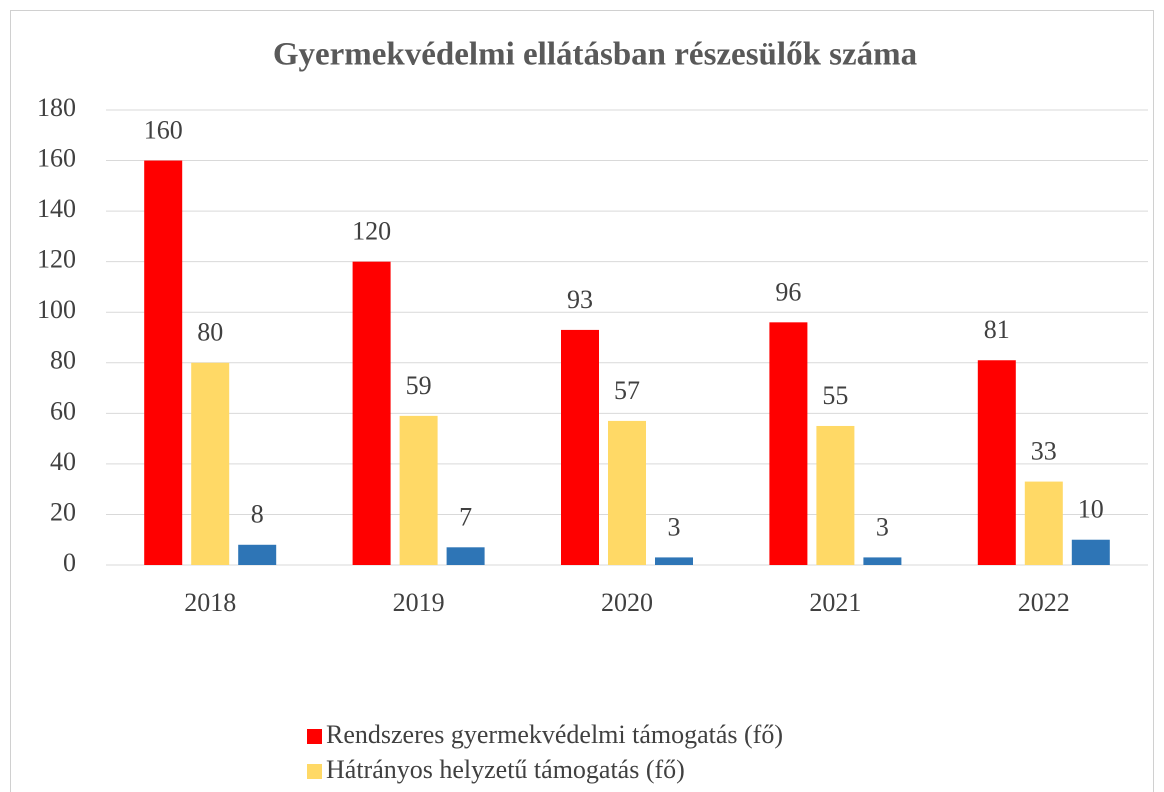 The height and width of the screenshot is (792, 1164). Describe the element at coordinates (56, 158) in the screenshot. I see `y-tick-label: 160` at that location.